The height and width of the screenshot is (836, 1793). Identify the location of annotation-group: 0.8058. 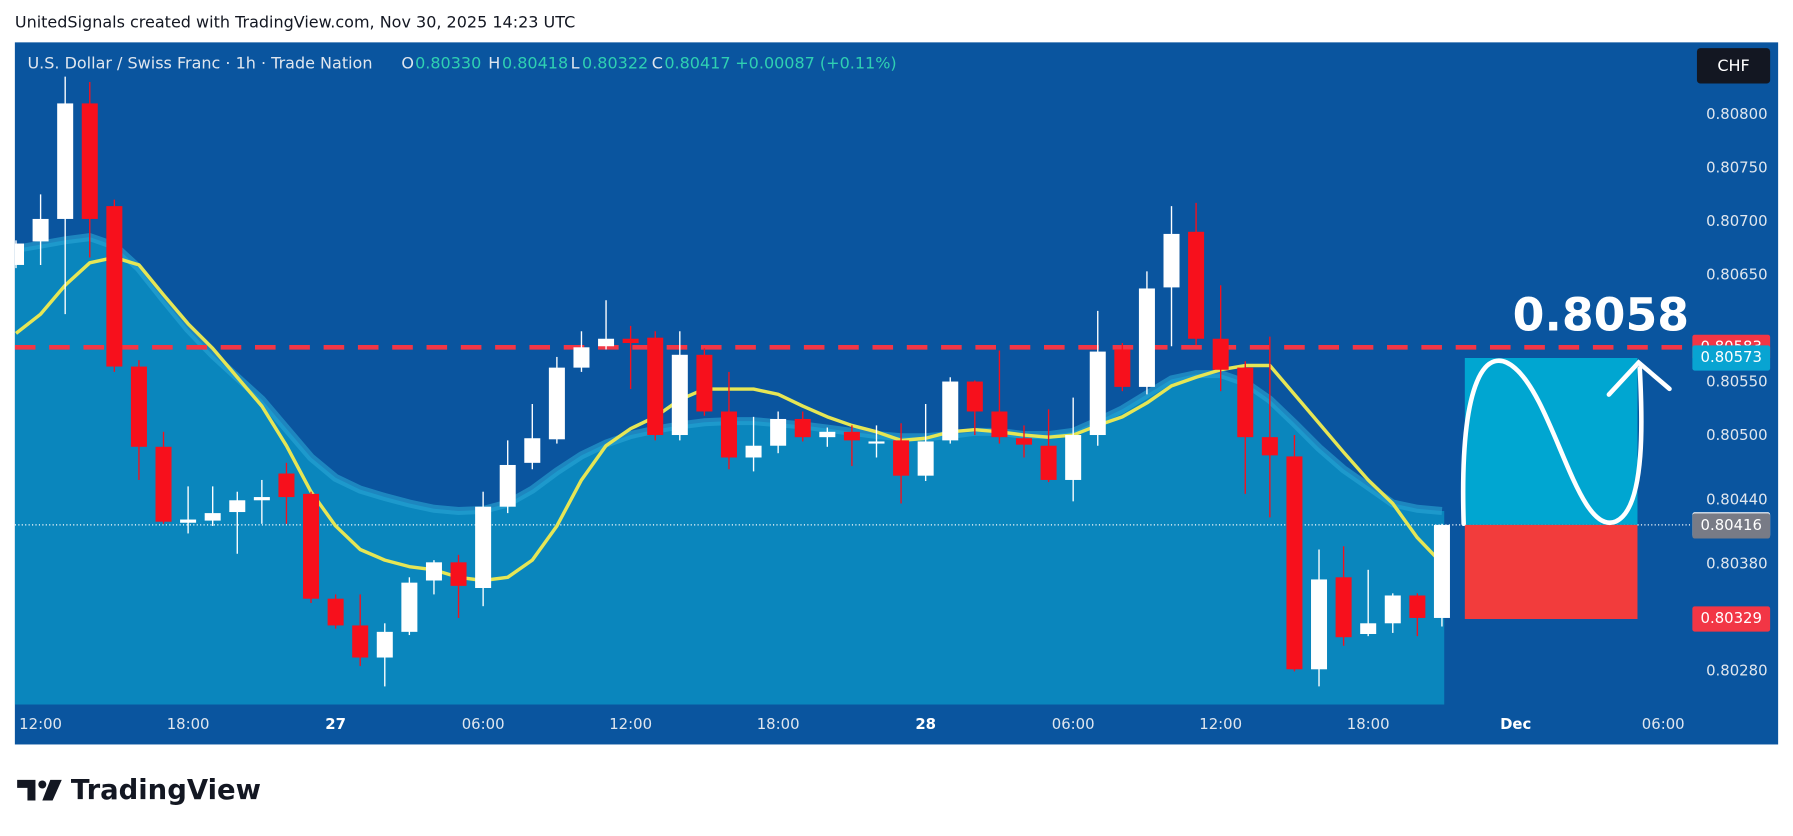
(1574, 454).